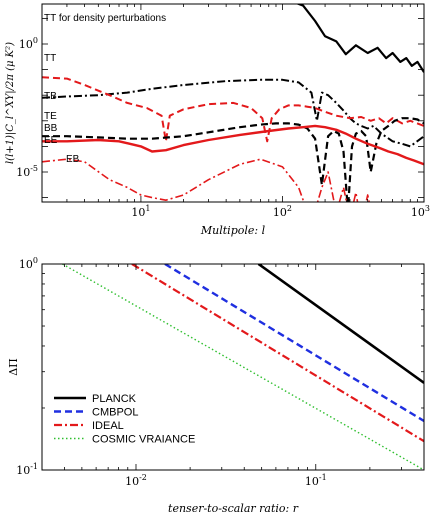  Describe the element at coordinates (73, 159) in the screenshot. I see `curve-label-eb: EB` at that location.